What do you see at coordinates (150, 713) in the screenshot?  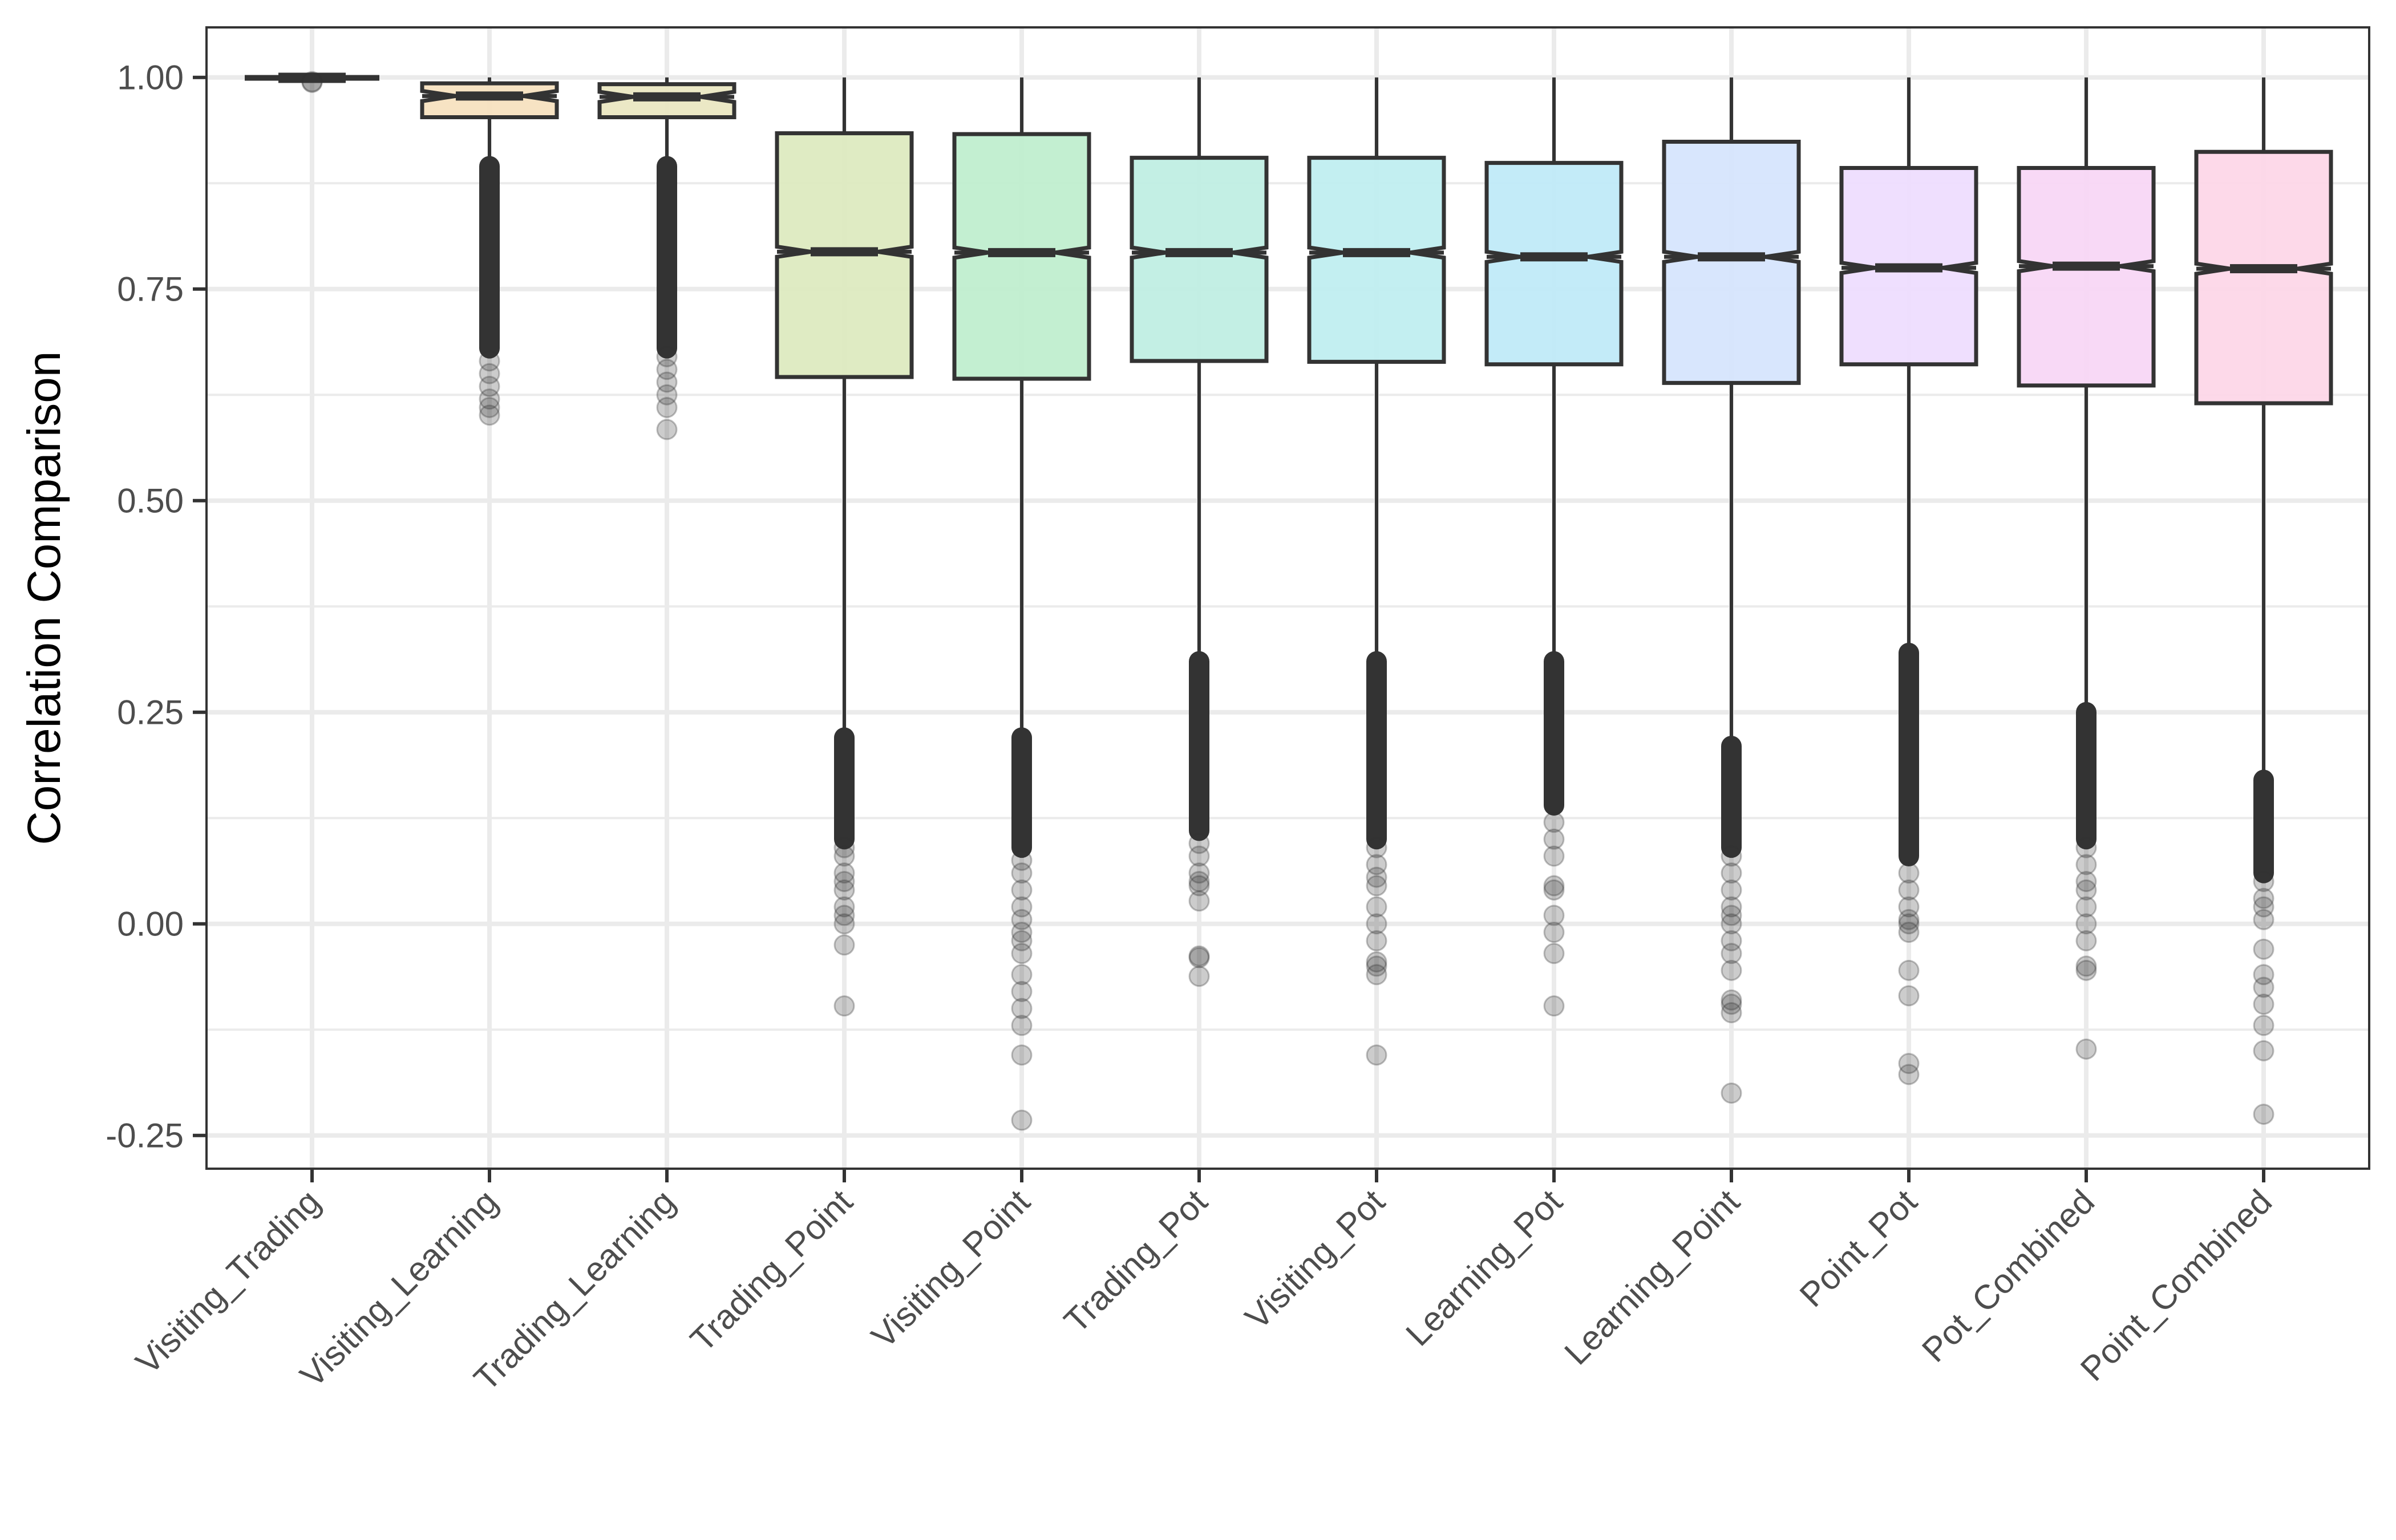 I see `y-tick-label: 0.25` at bounding box center [150, 713].